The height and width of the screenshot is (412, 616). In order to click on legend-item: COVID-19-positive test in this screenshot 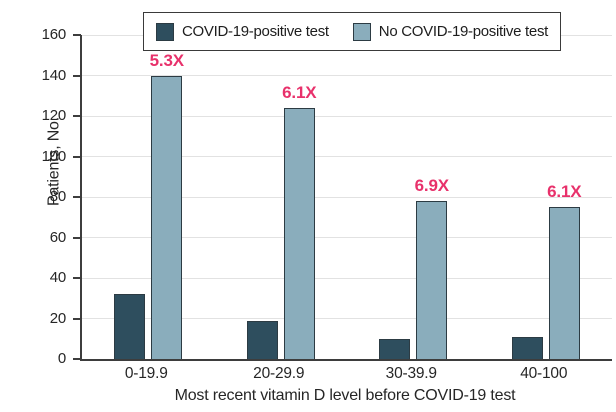, I will do `click(242, 31)`.